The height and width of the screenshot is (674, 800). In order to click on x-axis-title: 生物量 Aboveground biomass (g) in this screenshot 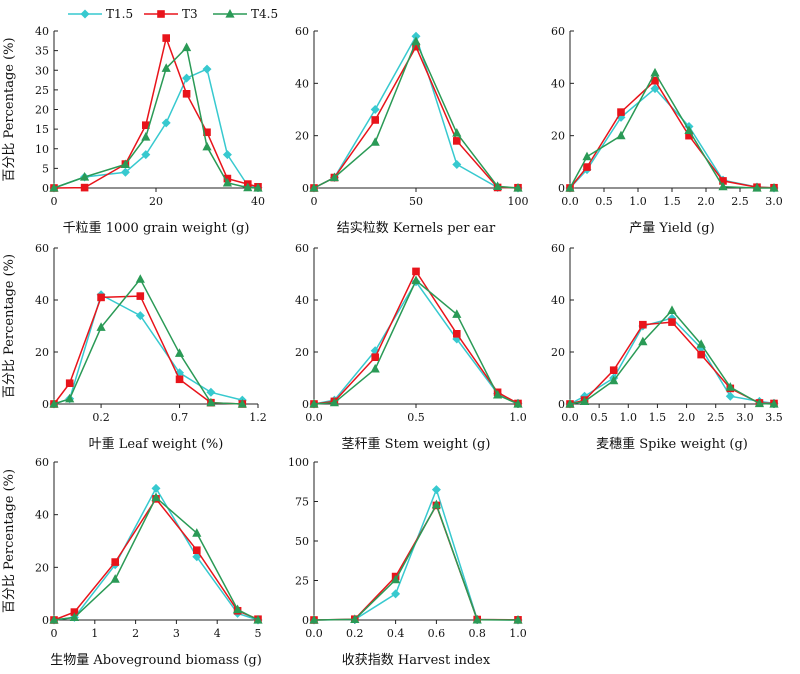, I will do `click(156, 660)`.